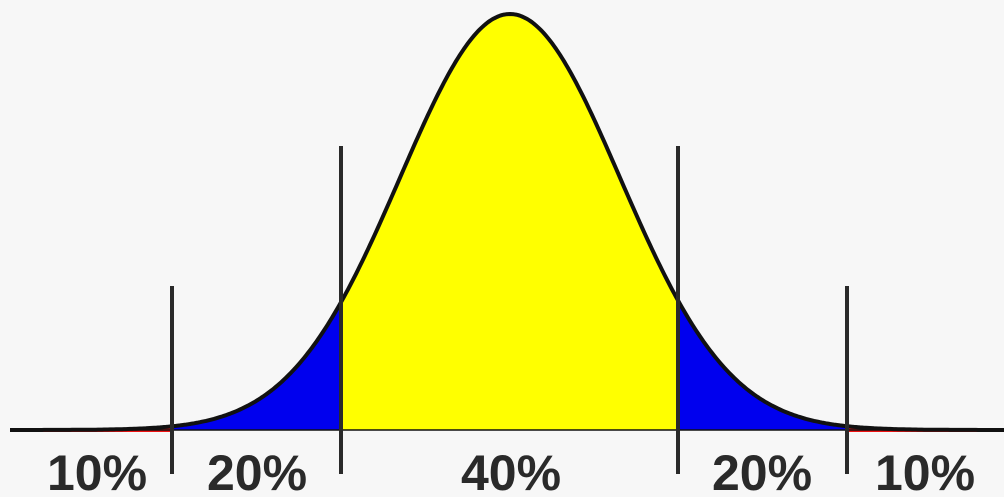 This screenshot has height=497, width=1004. What do you see at coordinates (257, 471) in the screenshot?
I see `segment-label-left-middle: 20%` at bounding box center [257, 471].